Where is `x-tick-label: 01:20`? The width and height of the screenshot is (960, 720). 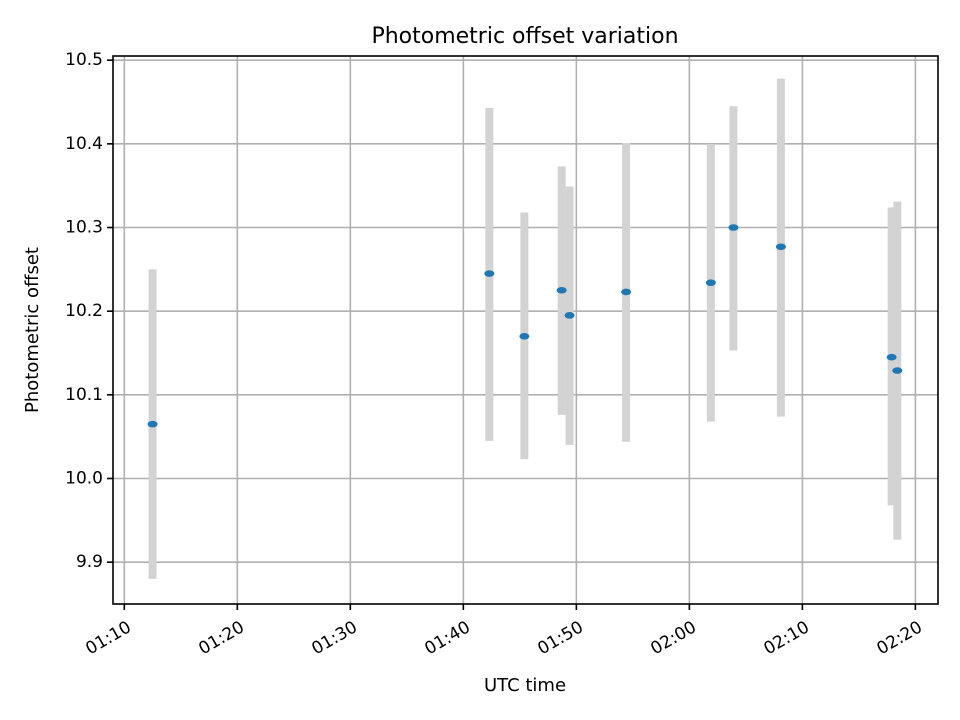 x-tick-label: 01:20 is located at coordinates (221, 638).